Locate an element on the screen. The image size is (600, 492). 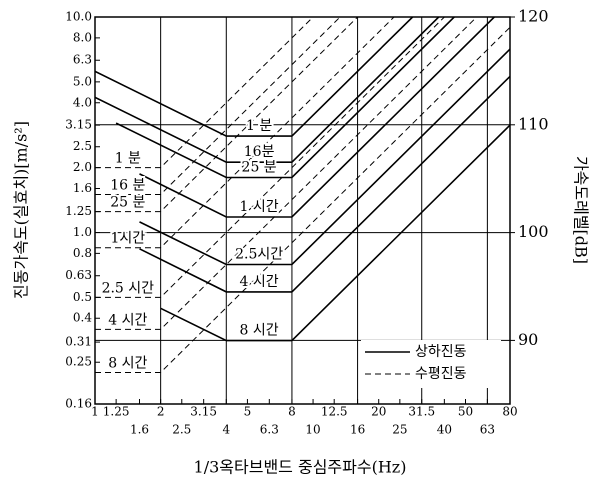
x-tick-label: 5 is located at coordinates (248, 412).